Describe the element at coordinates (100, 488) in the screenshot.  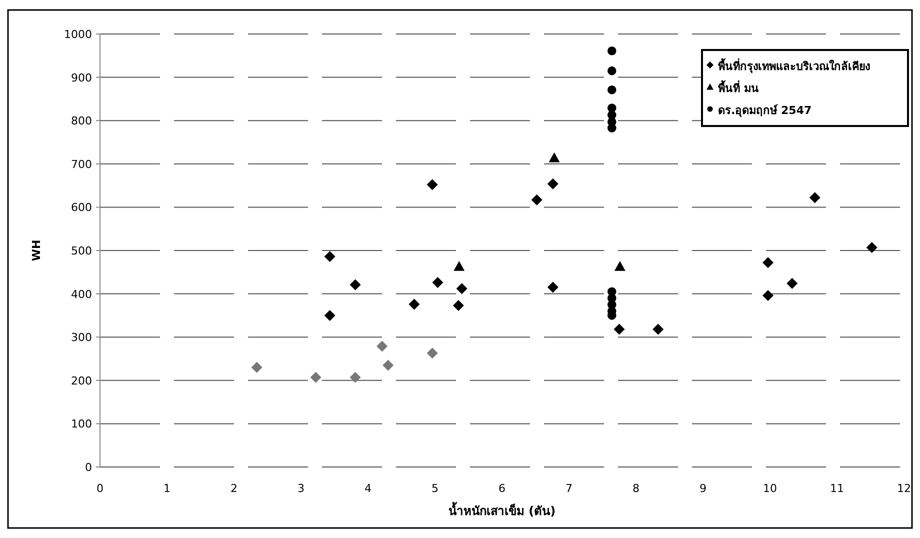
I see `x-tick-label: 0` at that location.